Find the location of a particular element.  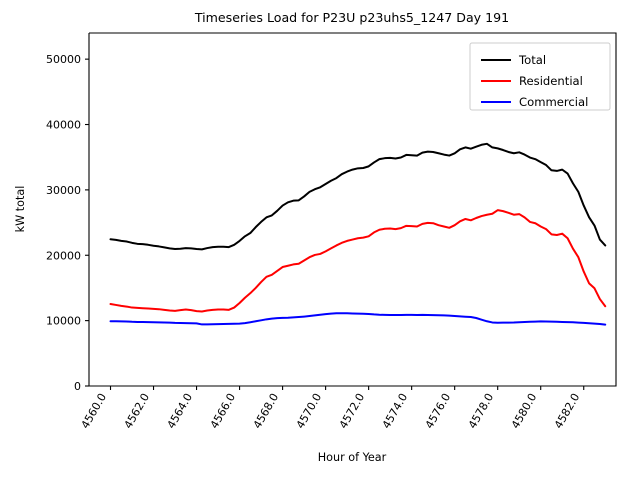

y-tick-label: 30000 is located at coordinates (63, 190).